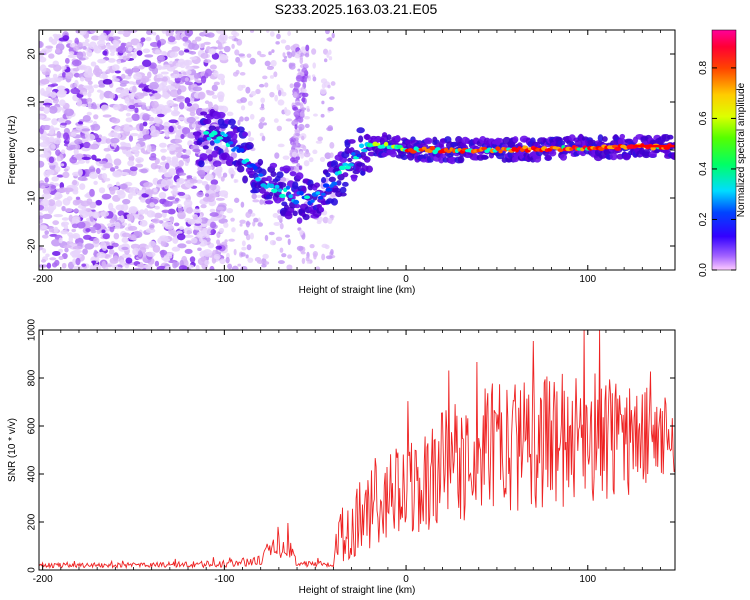 Image resolution: width=750 pixels, height=600 pixels. I want to click on x-tick-label: 0, so click(406, 579).